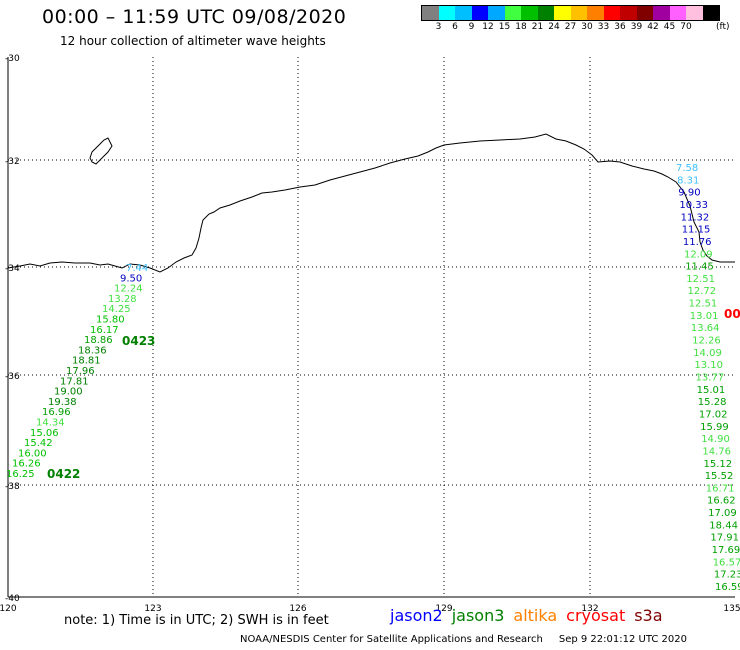 This screenshot has height=650, width=740. I want to click on satellite-legend-item: jason3, so click(478, 615).